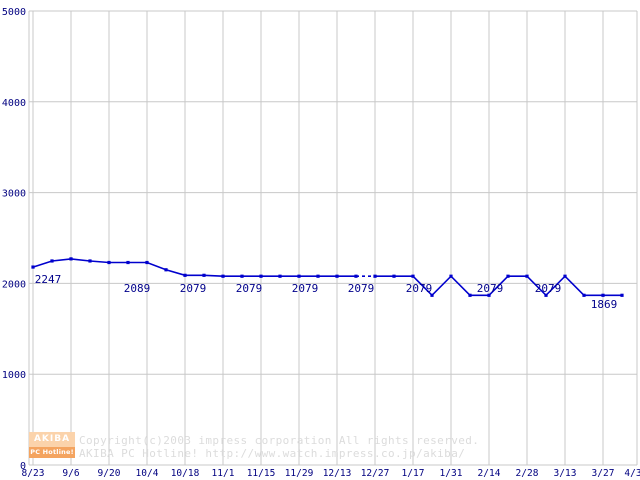  I want to click on y-tick-label: 1000, so click(14, 375).